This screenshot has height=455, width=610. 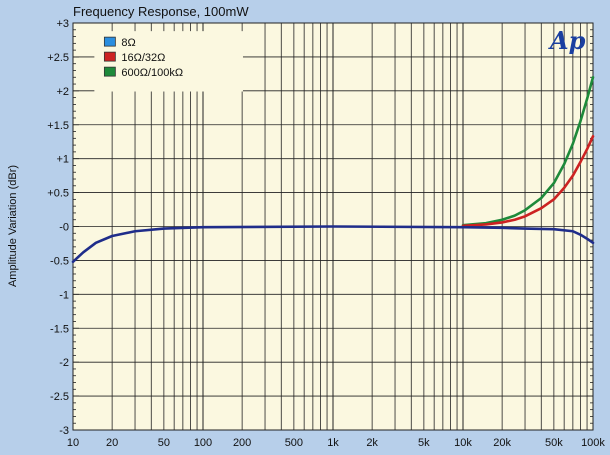 What do you see at coordinates (502, 443) in the screenshot?
I see `x-tick-label: 20k` at bounding box center [502, 443].